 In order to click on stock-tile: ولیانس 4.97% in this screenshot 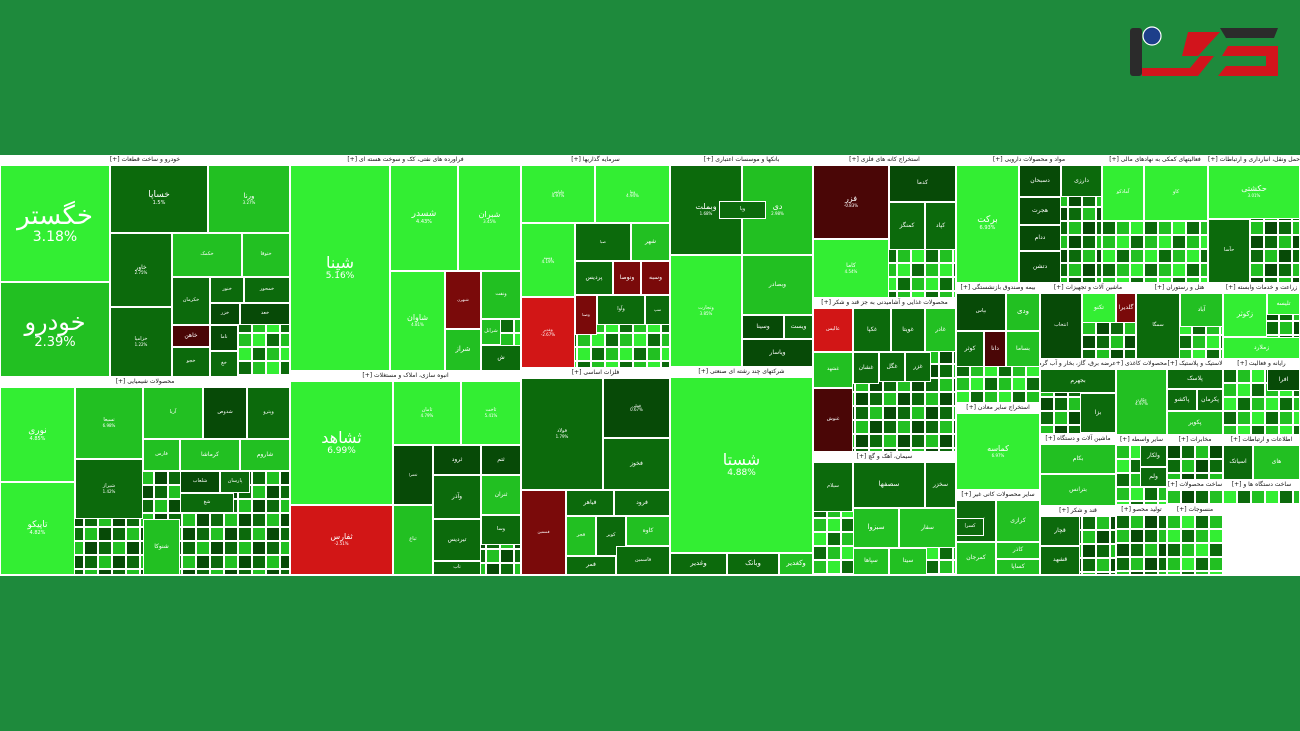, I will do `click(558, 194)`.